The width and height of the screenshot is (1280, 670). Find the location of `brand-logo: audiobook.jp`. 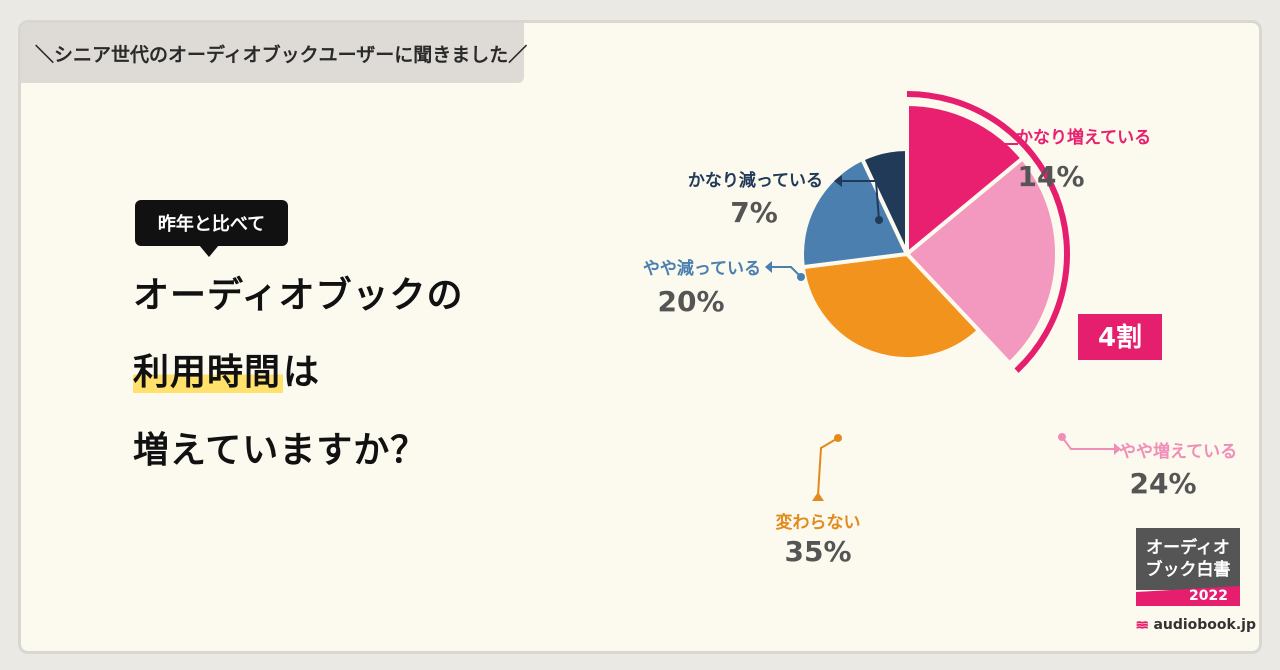

brand-logo: audiobook.jp is located at coordinates (1196, 625).